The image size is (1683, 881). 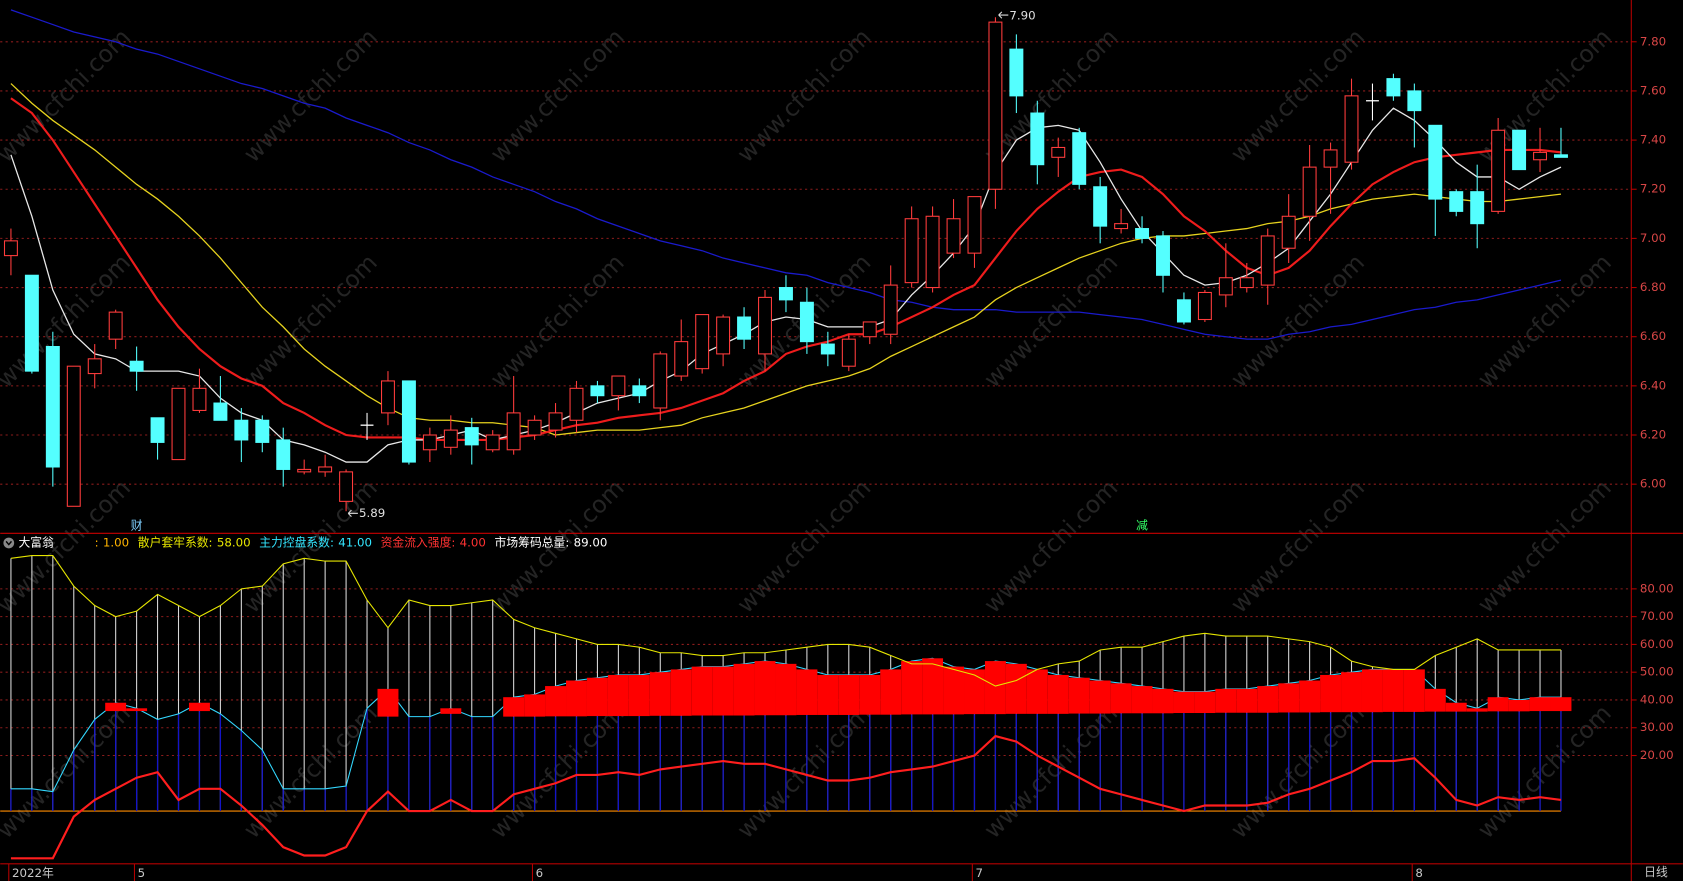 What do you see at coordinates (1657, 616) in the screenshot?
I see `y-tick-label: 70.00` at bounding box center [1657, 616].